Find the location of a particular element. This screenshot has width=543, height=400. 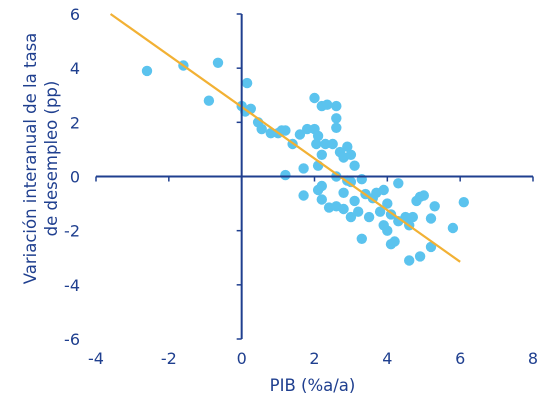

x-tick-label: 4 is located at coordinates (387, 358).